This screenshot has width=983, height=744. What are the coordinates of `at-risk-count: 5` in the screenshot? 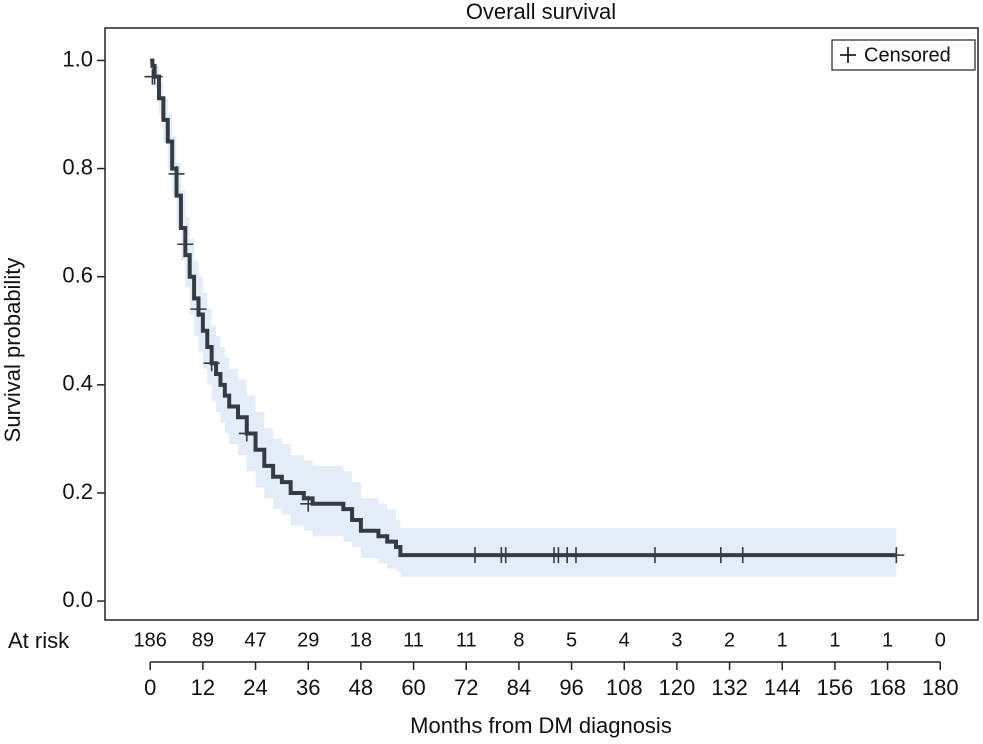 It's located at (571, 640).